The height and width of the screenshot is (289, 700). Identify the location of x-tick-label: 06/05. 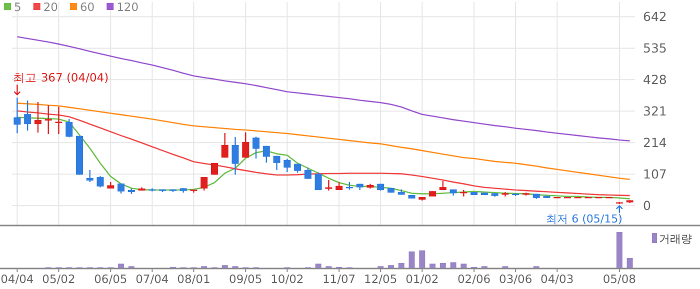
(111, 279).